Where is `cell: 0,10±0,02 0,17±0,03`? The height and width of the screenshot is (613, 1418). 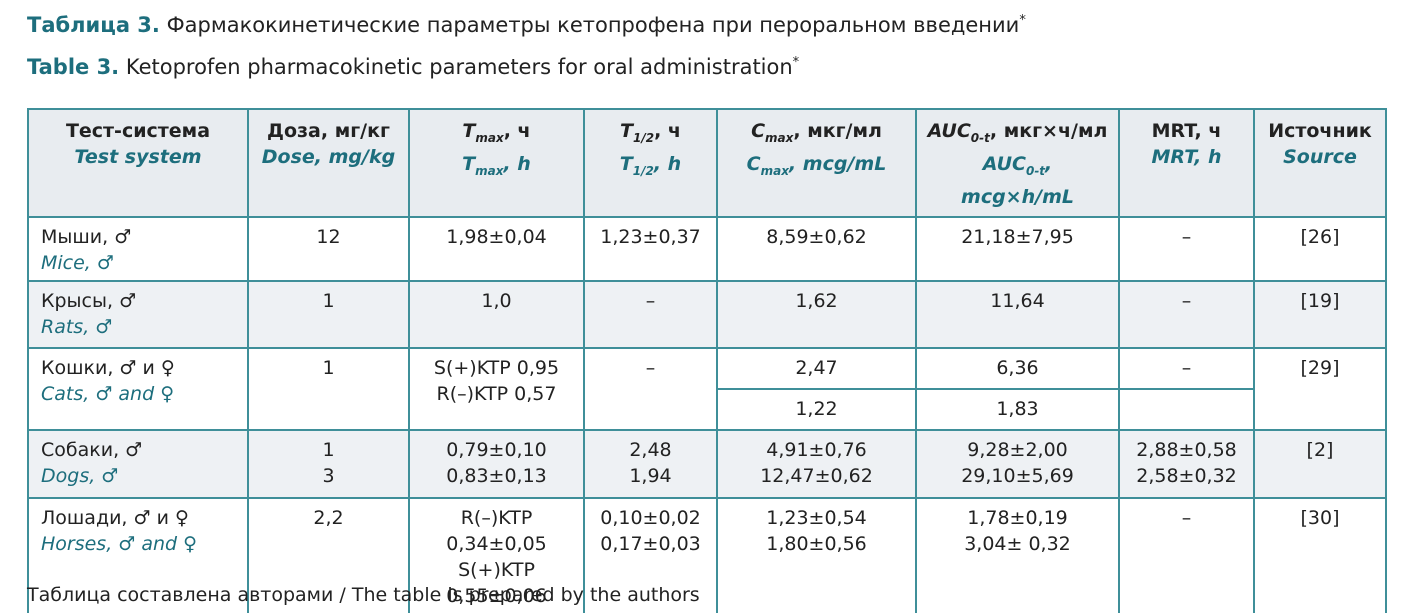 cell: 0,10±0,02 0,17±0,03 is located at coordinates (650, 554).